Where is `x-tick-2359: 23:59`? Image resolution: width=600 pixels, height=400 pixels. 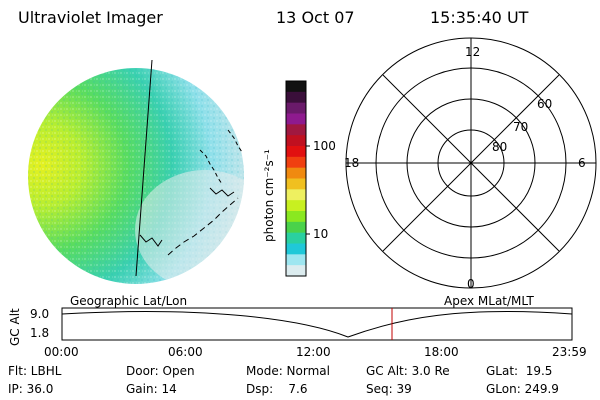
x-tick-2359: 23:59 is located at coordinates (569, 352).